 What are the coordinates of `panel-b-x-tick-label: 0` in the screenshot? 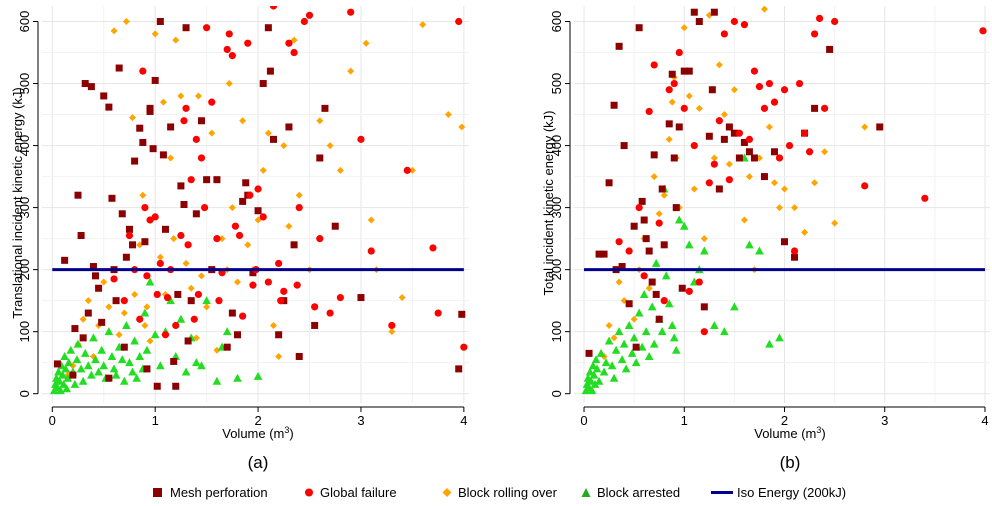 It's located at (583, 420).